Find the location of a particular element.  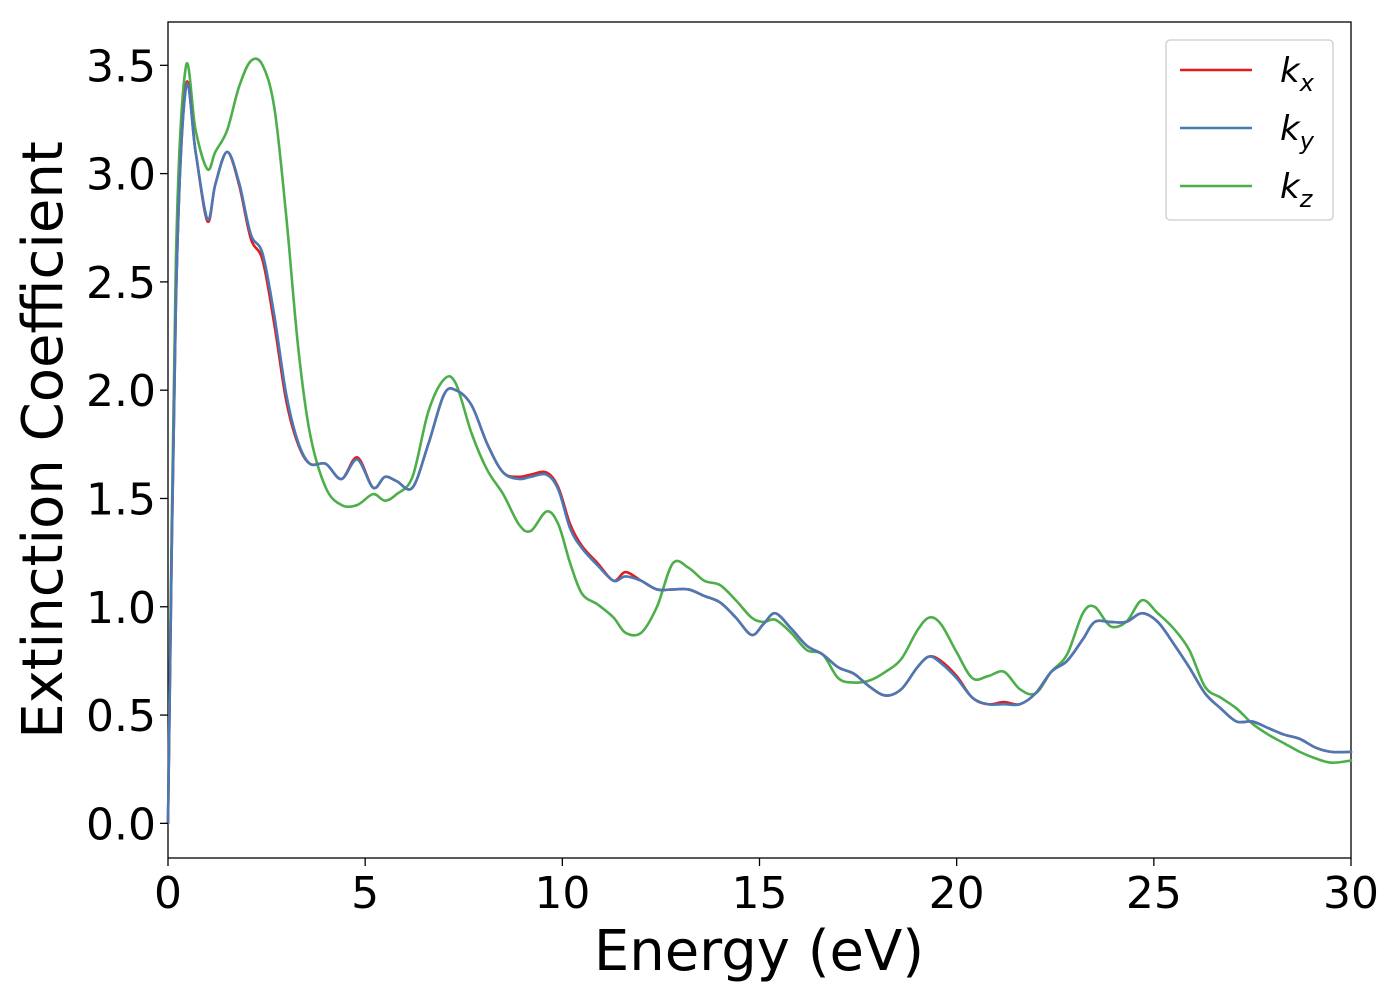

y-tick-label: 2.5 is located at coordinates (121, 283).